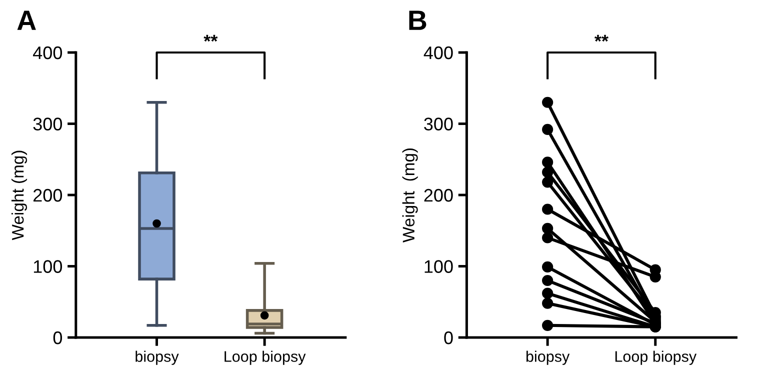  What do you see at coordinates (417, 20) in the screenshot?
I see `text: B` at bounding box center [417, 20].